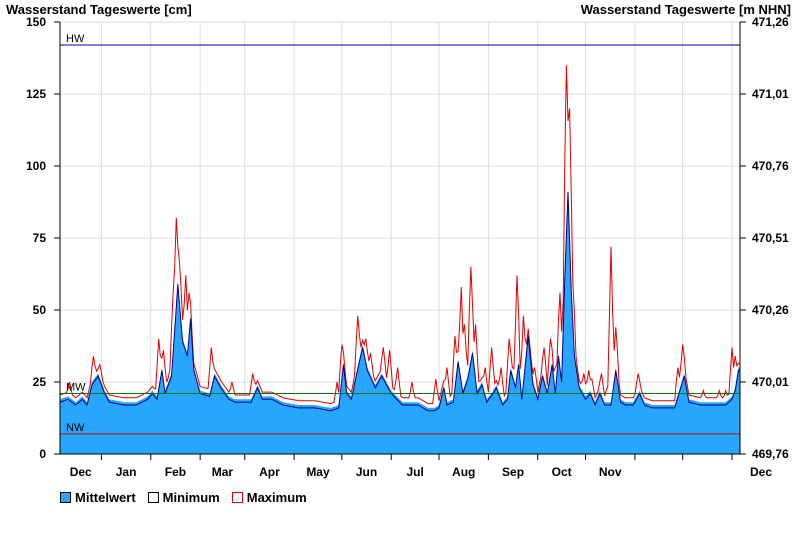  I want to click on y-tick-label: 50, so click(40, 310).